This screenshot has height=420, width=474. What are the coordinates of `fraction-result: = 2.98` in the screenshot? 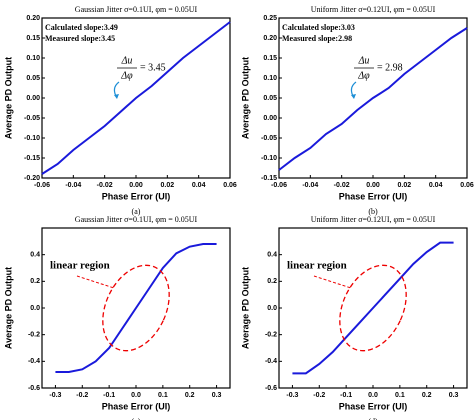 It's located at (390, 67).